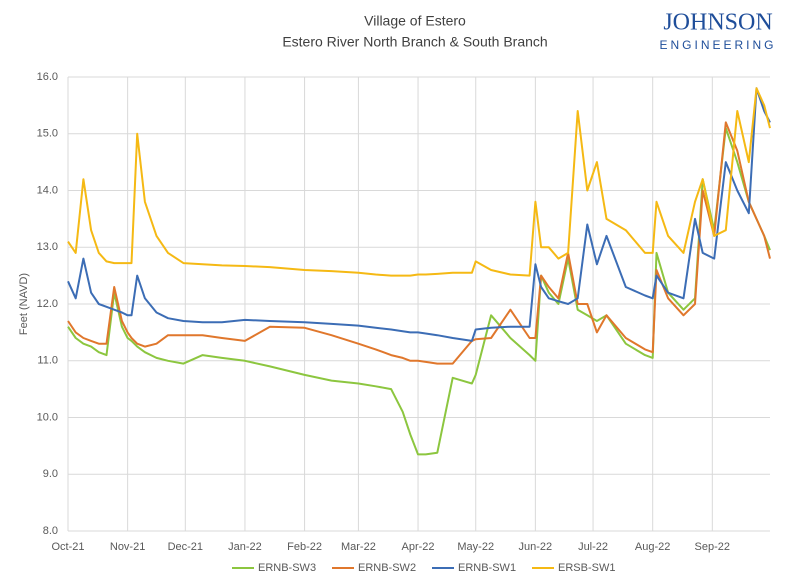 The image size is (798, 579). Describe the element at coordinates (418, 547) in the screenshot. I see `x-tick-label: Apr-22` at that location.